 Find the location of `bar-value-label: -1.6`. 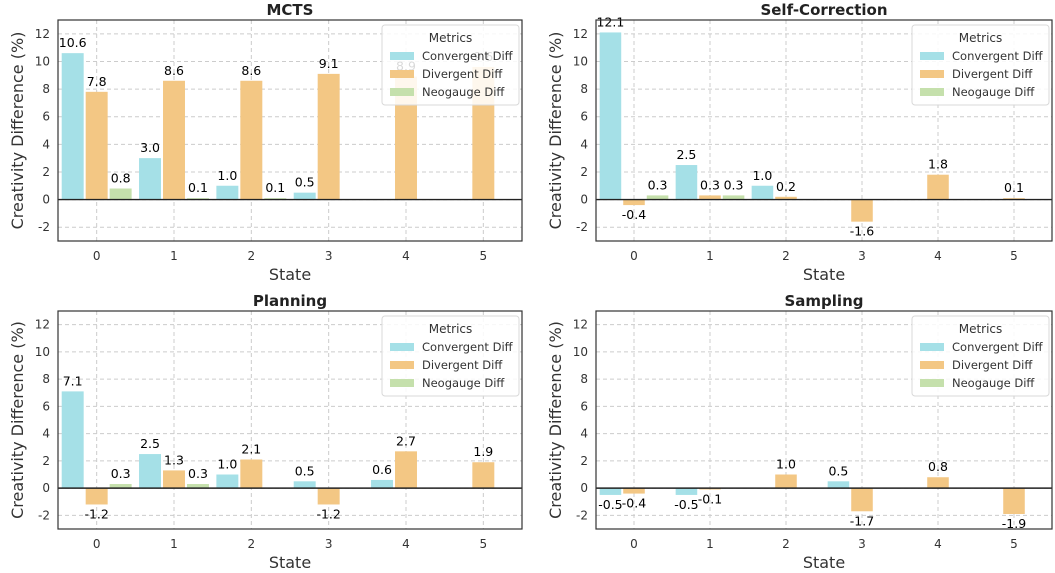

bar-value-label: -1.6 is located at coordinates (862, 231).